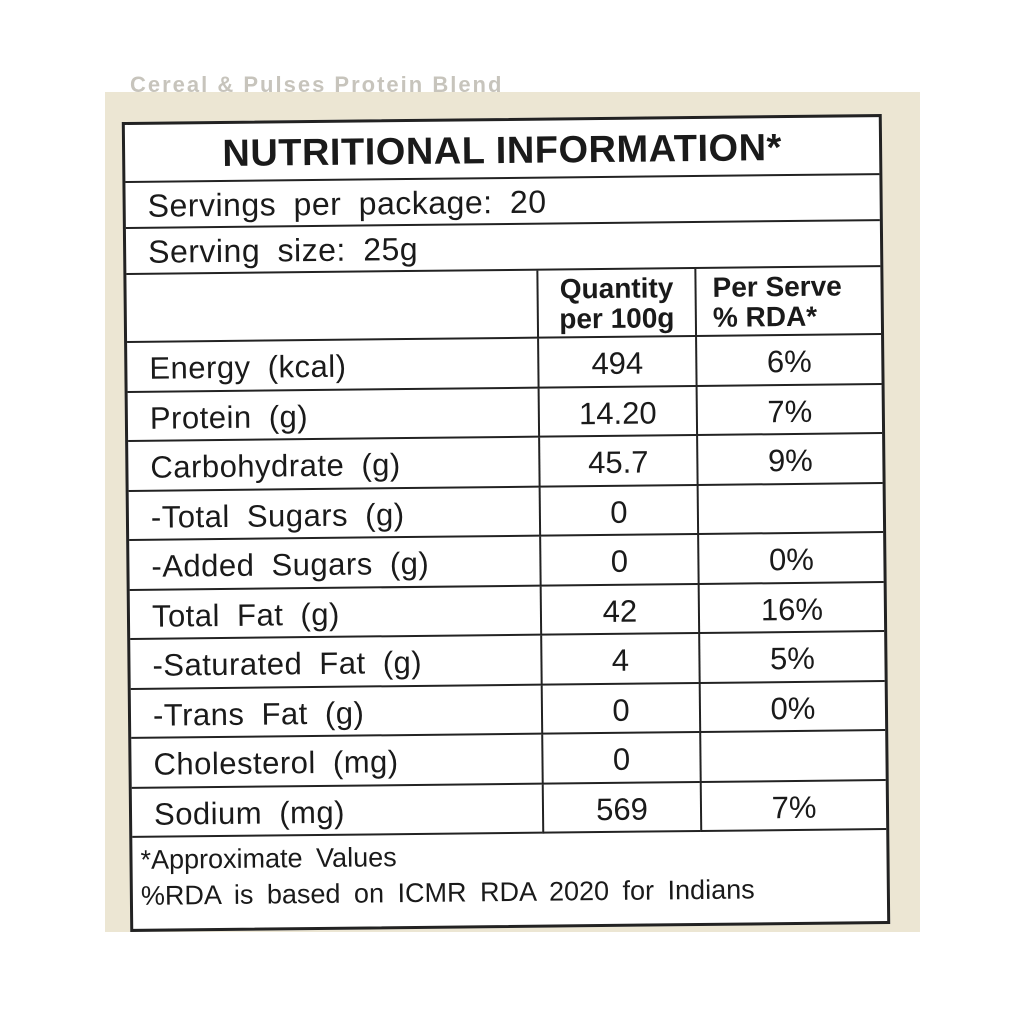  What do you see at coordinates (617, 318) in the screenshot?
I see `header-quantity-line2: per 100g` at bounding box center [617, 318].